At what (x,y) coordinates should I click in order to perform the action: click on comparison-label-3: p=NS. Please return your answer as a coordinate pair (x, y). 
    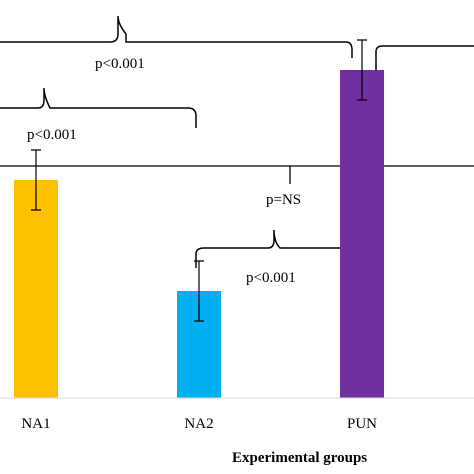
    Looking at the image, I should click on (283, 200).